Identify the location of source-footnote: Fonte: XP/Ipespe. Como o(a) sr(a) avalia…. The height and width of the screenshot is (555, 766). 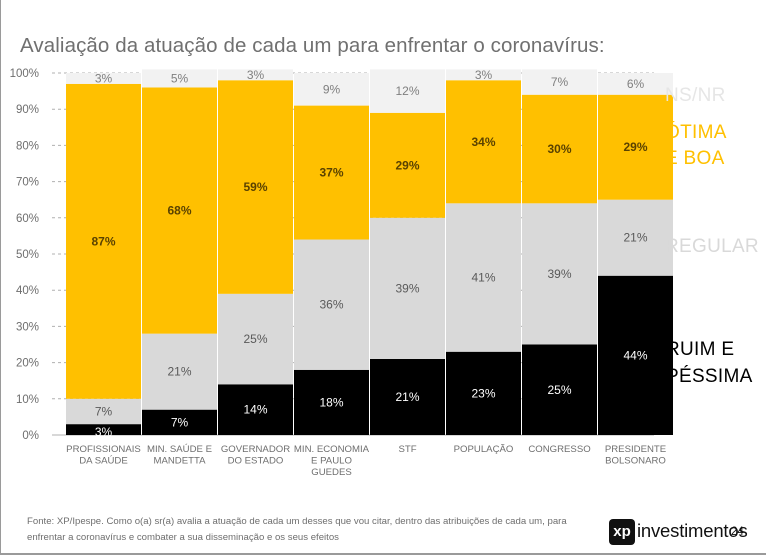
(297, 529).